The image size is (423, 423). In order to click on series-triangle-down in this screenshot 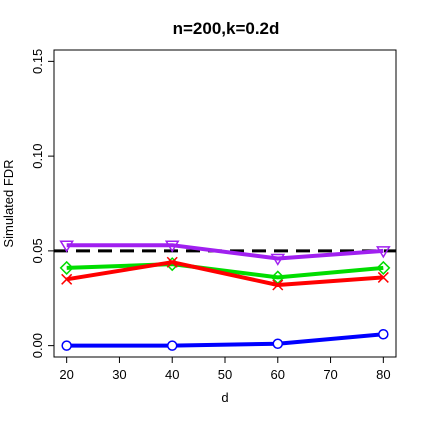, I will do `click(225, 253)`.